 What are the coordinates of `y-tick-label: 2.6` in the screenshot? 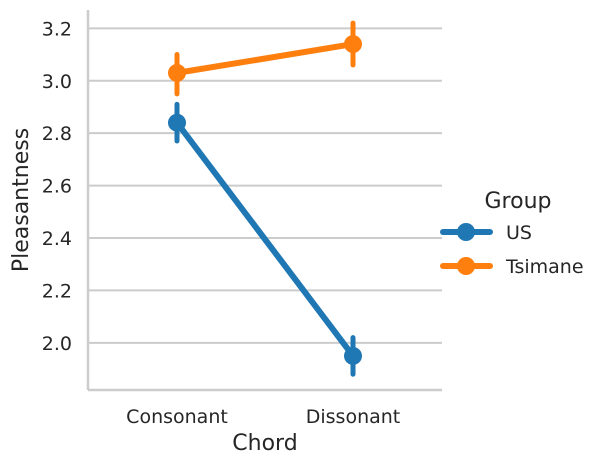 It's located at (57, 187).